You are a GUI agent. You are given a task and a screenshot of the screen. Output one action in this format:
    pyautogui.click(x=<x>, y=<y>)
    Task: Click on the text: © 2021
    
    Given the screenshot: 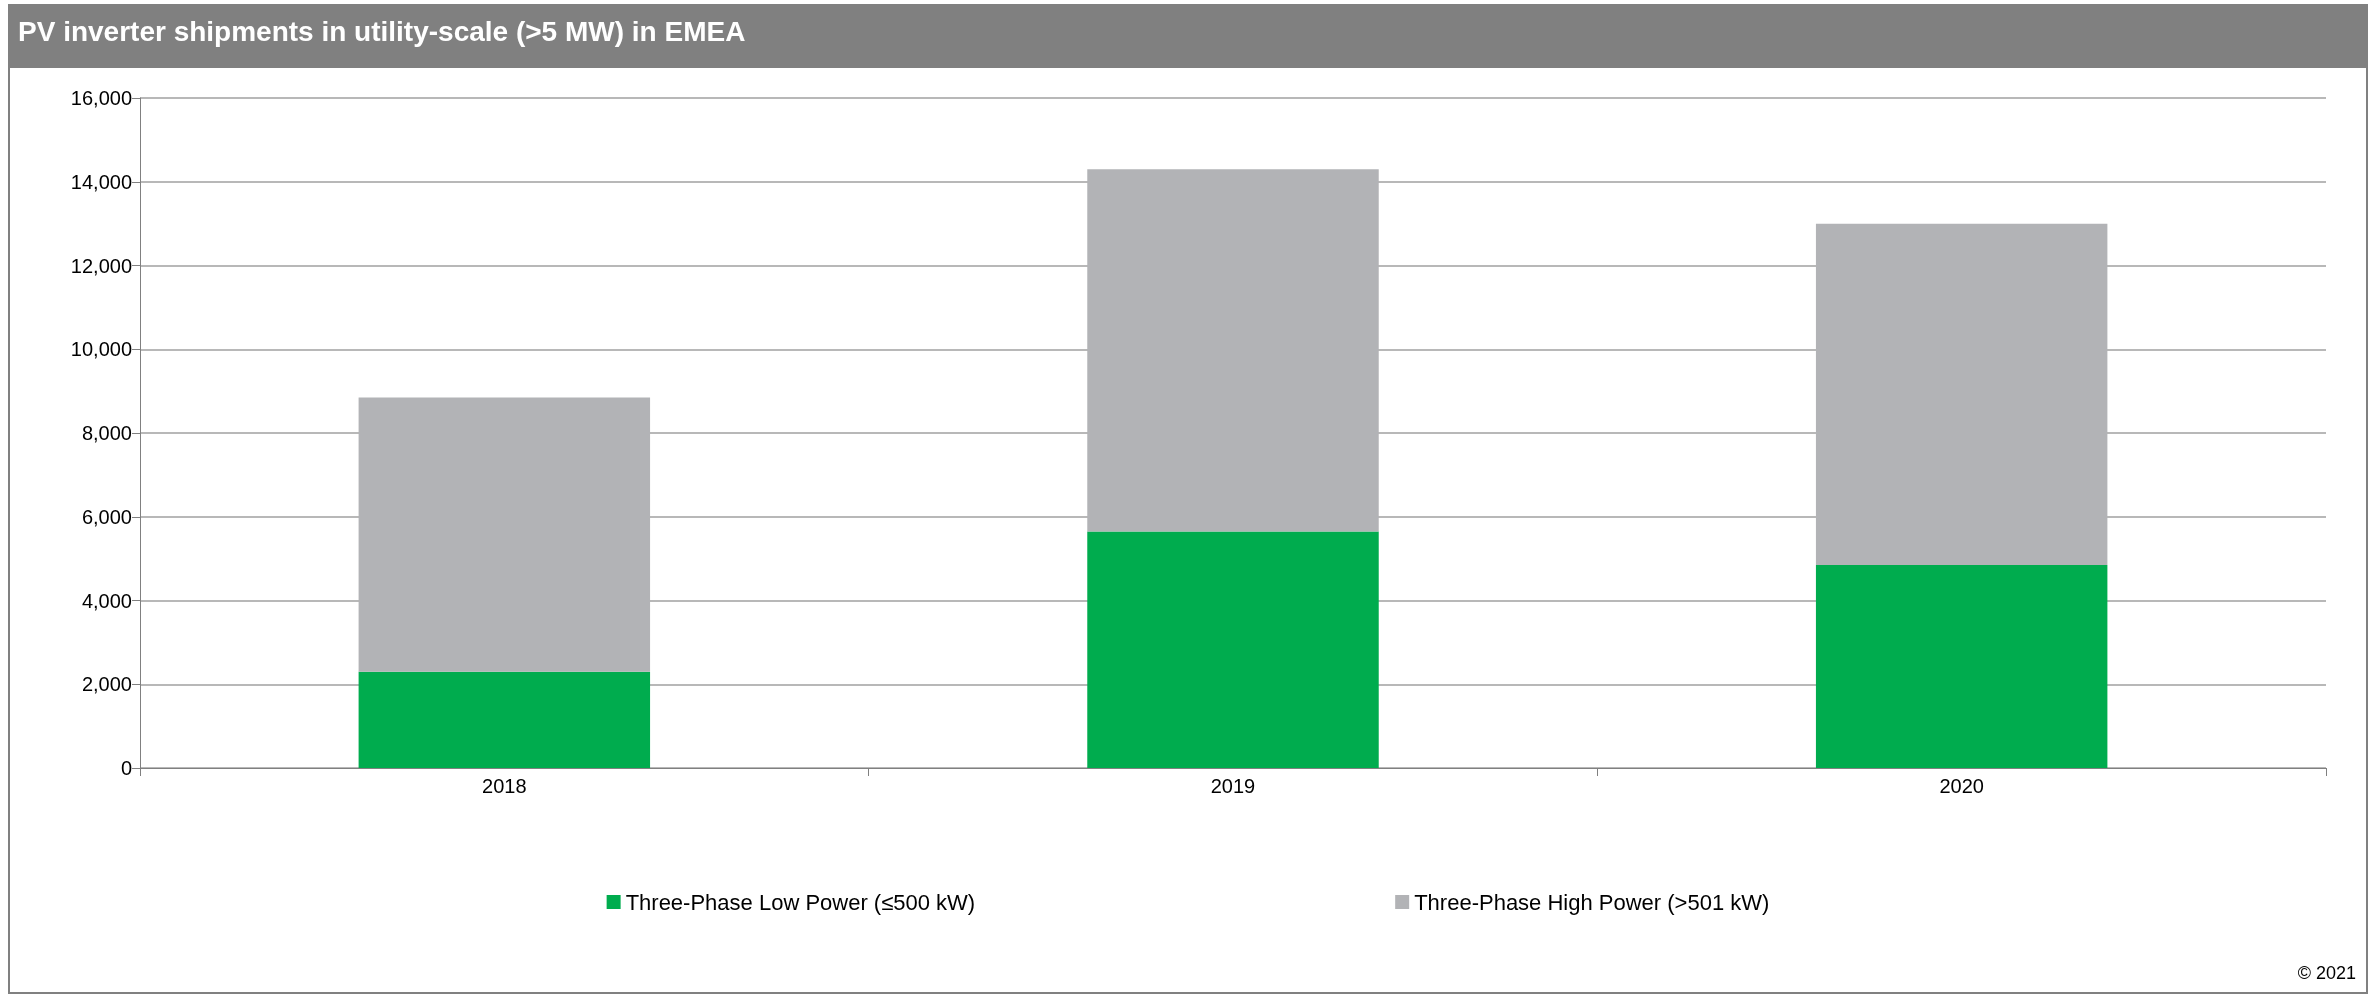 What is the action you would take?
    pyautogui.click(x=2326, y=973)
    